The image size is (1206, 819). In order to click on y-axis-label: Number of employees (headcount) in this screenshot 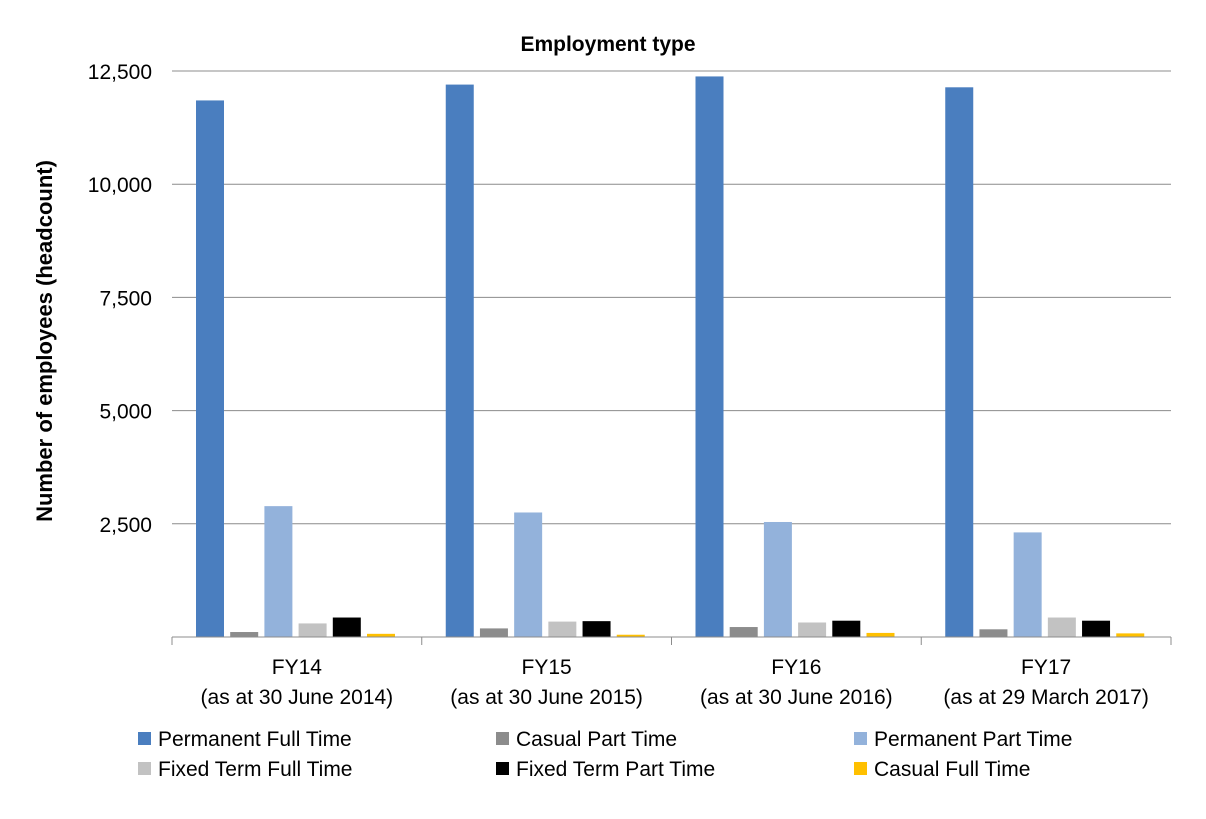, I will do `click(44, 341)`.